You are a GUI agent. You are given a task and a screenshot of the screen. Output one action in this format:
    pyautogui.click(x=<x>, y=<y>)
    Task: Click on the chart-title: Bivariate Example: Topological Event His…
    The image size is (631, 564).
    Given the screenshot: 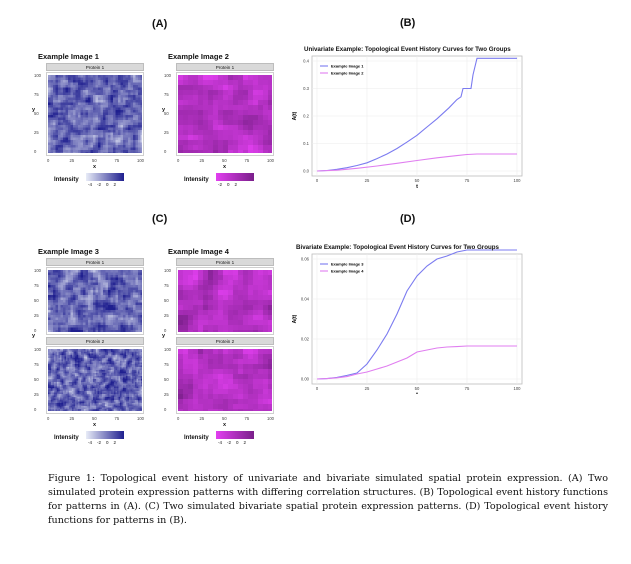 What is the action you would take?
    pyautogui.click(x=397, y=247)
    